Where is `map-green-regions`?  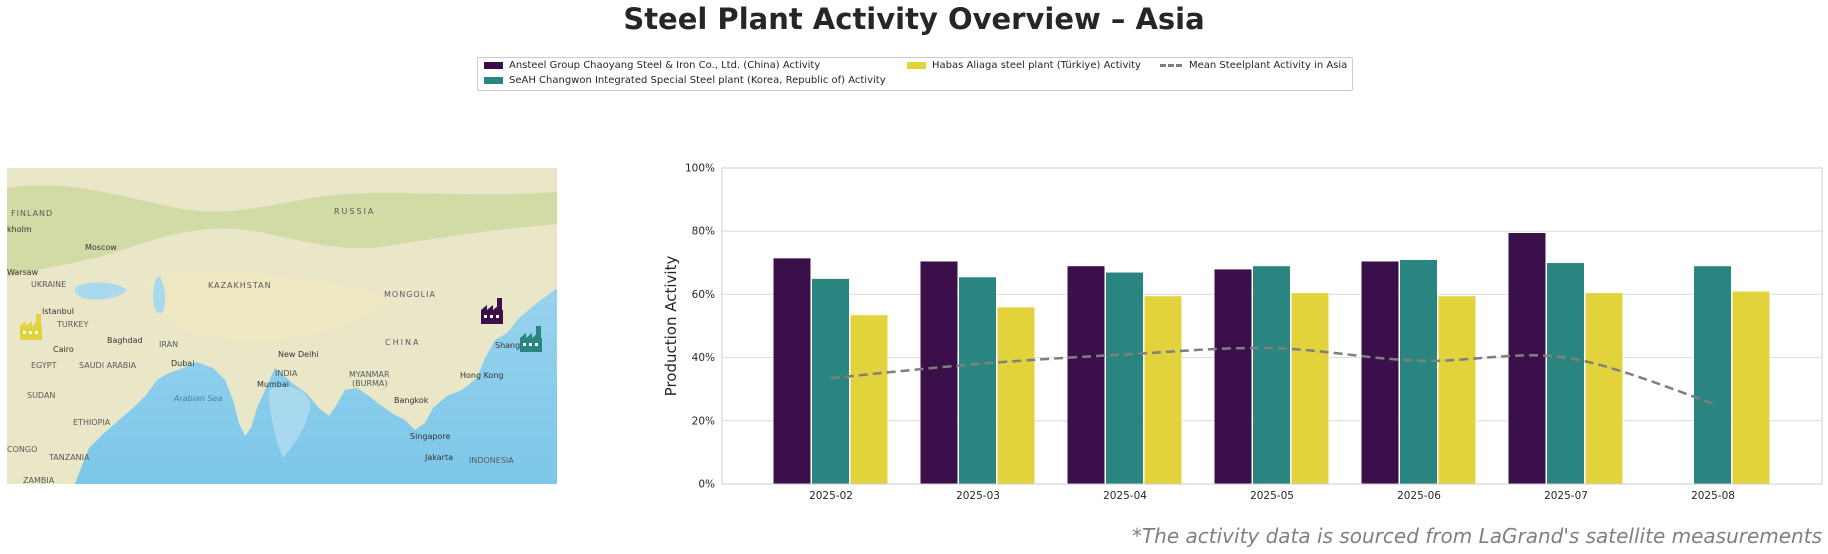
map-green-regions is located at coordinates (282, 231).